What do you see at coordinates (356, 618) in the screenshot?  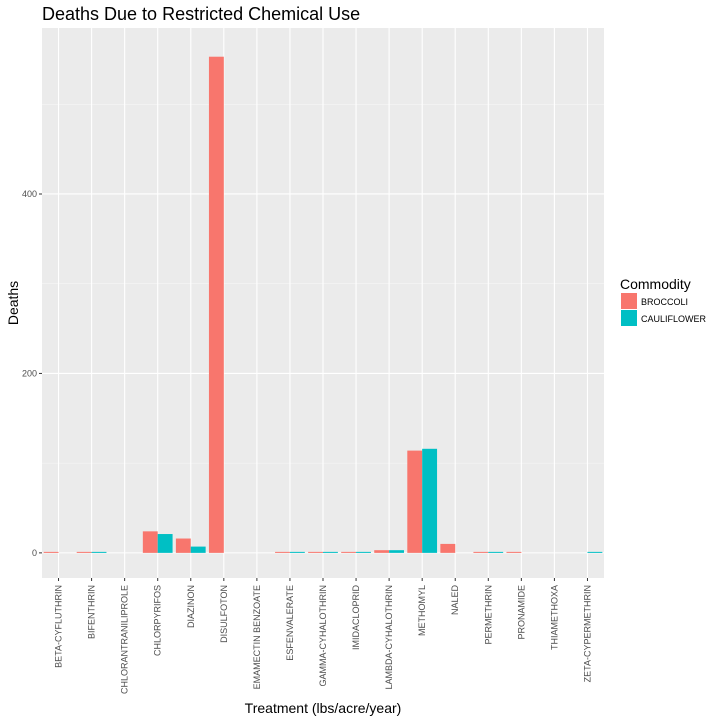 I see `x-tick-label: IMIDACLOPRID` at bounding box center [356, 618].